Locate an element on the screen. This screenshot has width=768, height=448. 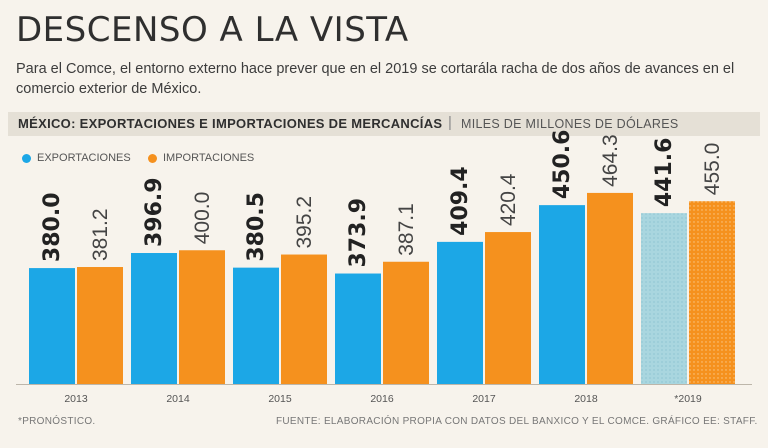
label-imports-2013: 381.2 is located at coordinates (100, 234).